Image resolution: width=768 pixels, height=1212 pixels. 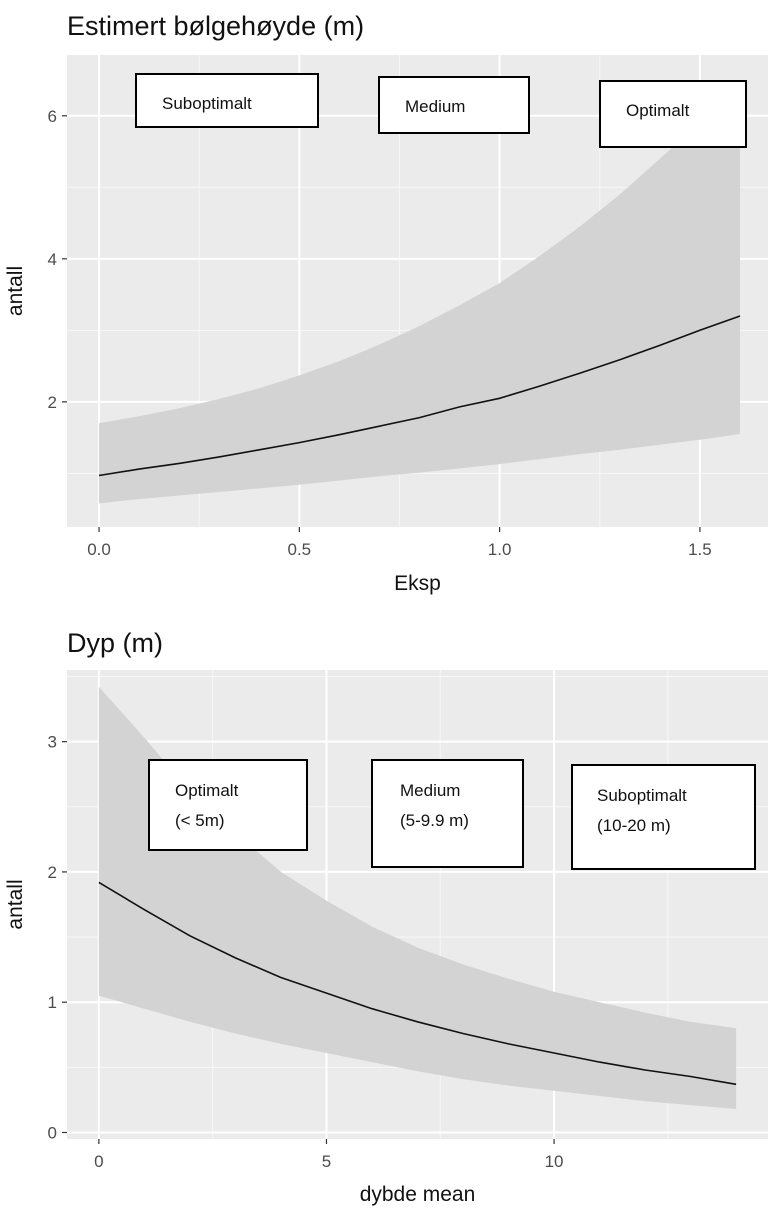 I want to click on x-tick-label: 0.5, so click(x=300, y=549).